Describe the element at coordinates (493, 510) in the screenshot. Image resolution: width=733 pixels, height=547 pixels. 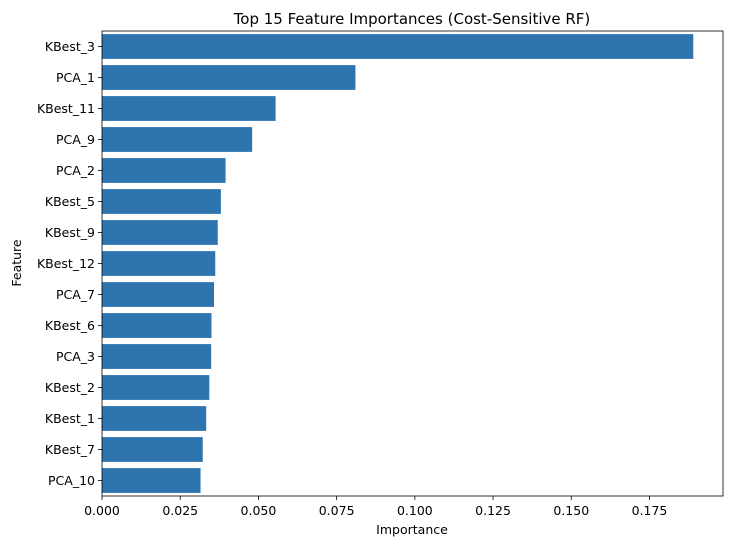
I see `x-tick-label: 0.125` at that location.